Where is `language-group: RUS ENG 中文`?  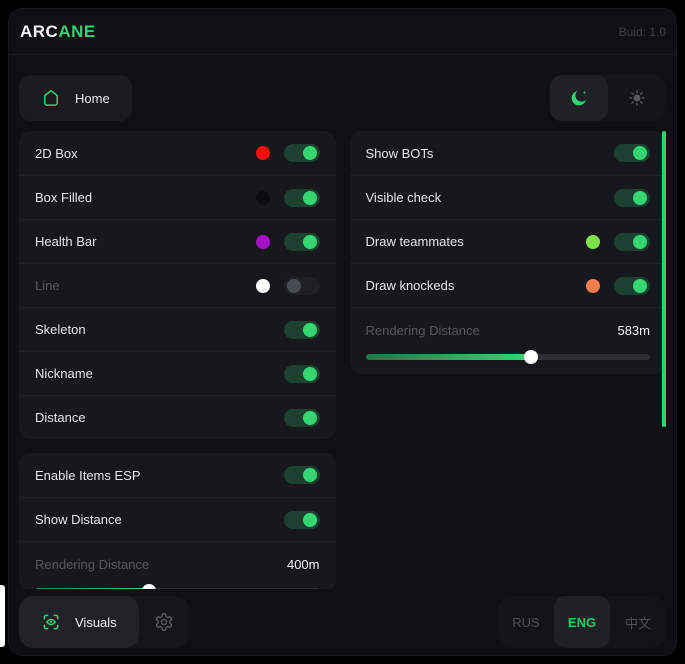
language-group: RUS ENG 中文 is located at coordinates (582, 622).